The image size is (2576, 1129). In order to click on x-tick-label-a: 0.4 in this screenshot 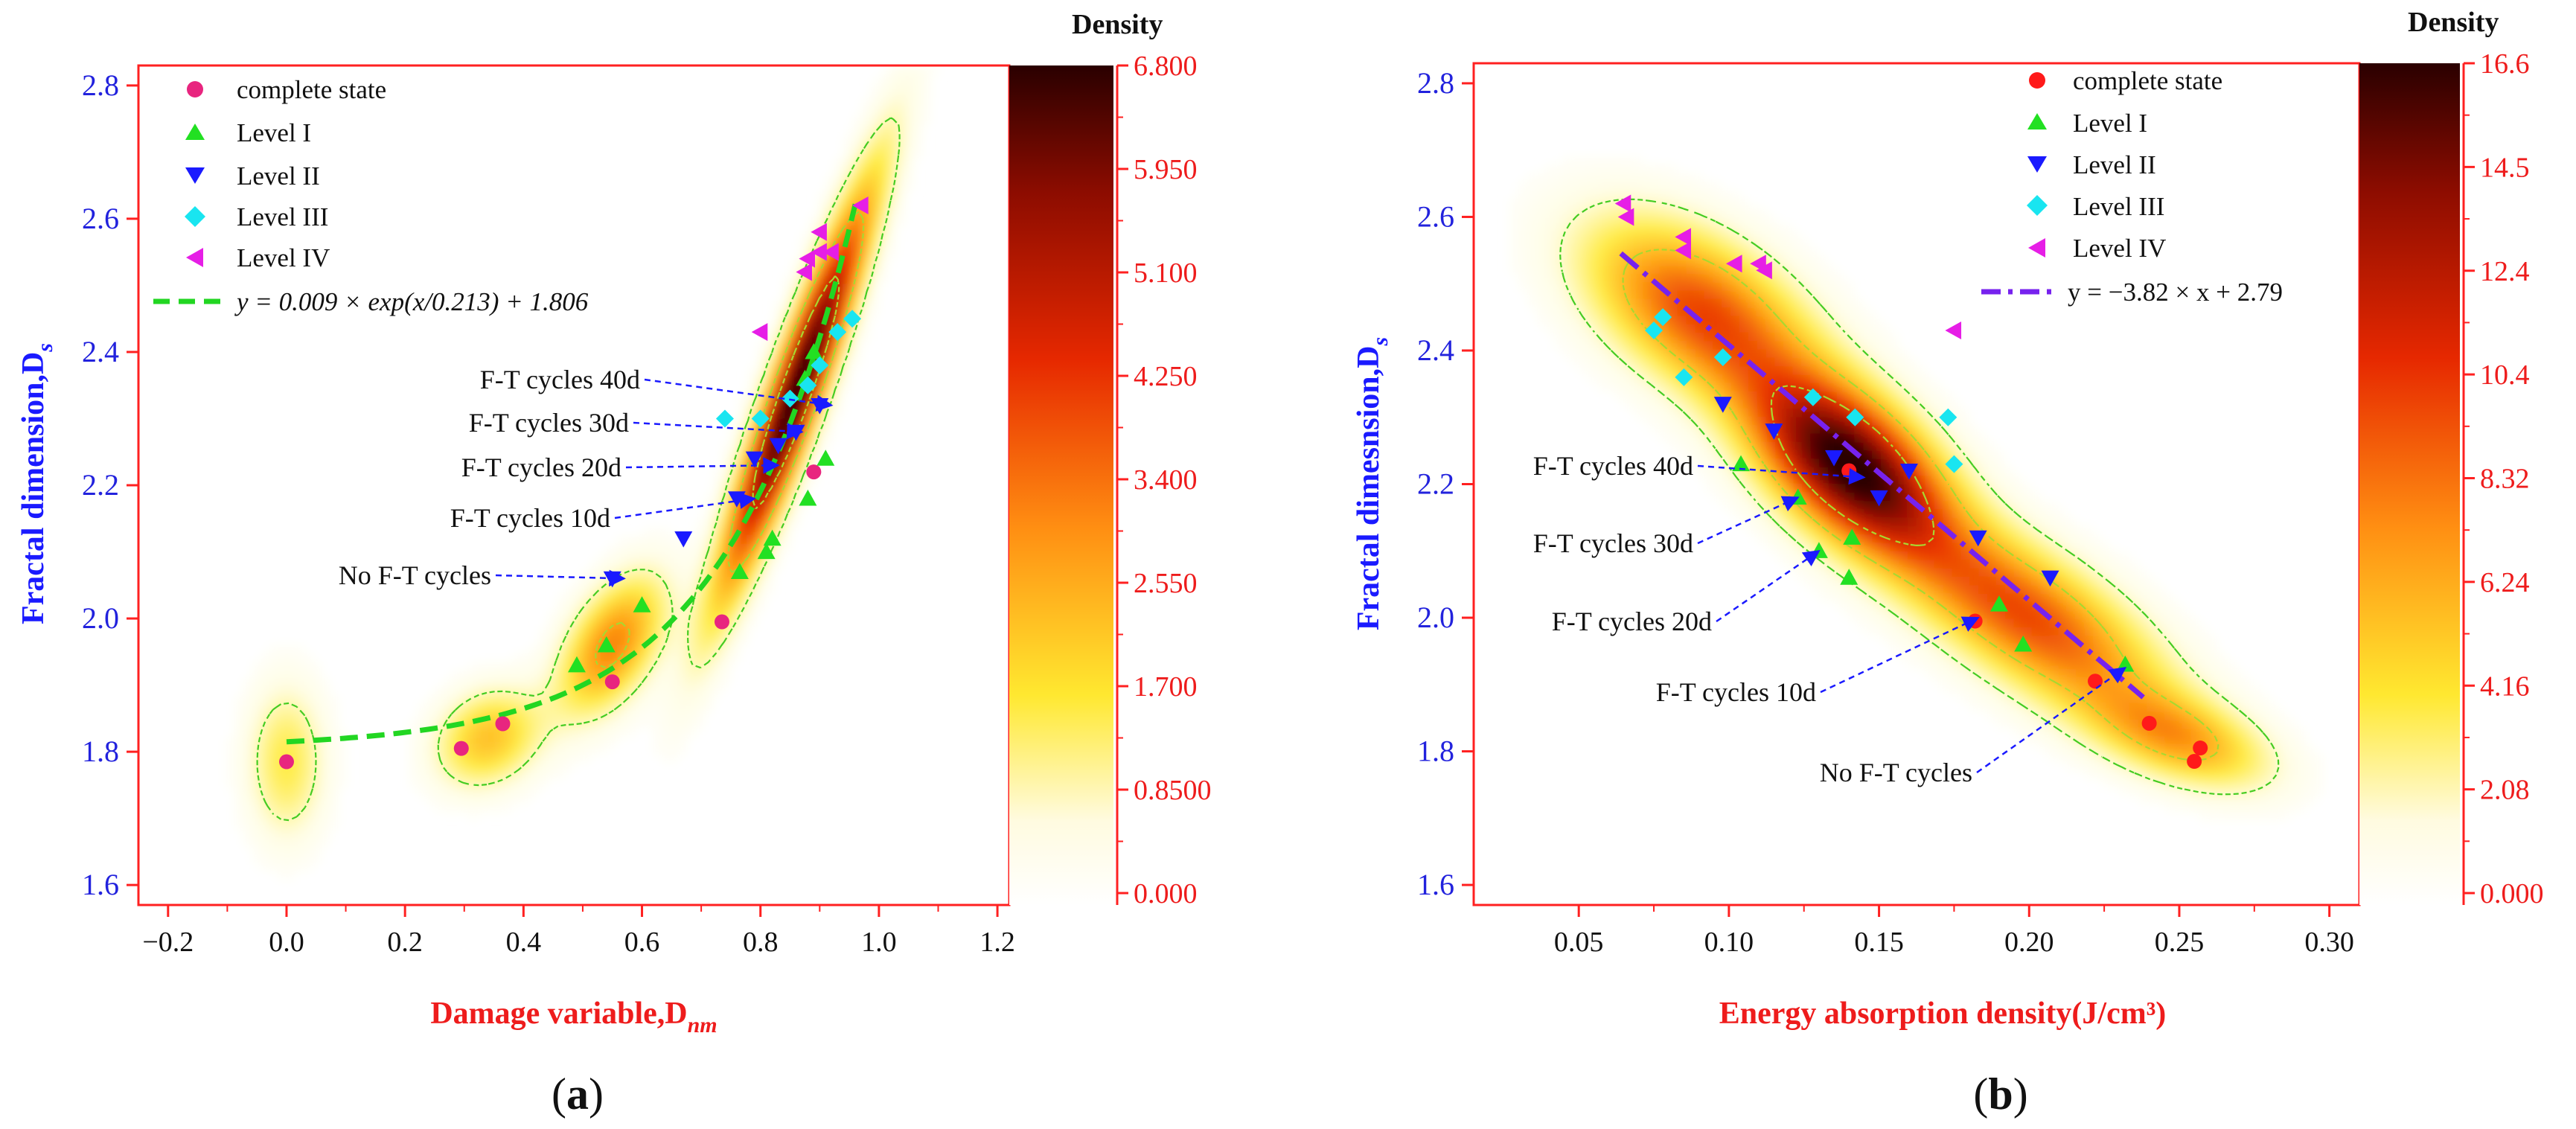, I will do `click(524, 943)`.